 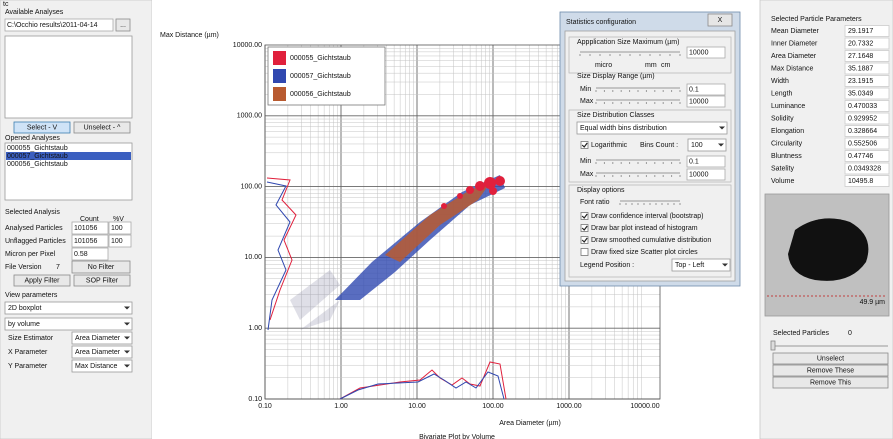 What do you see at coordinates (98, 352) in the screenshot?
I see `dropdown-value: Area Diameter` at bounding box center [98, 352].